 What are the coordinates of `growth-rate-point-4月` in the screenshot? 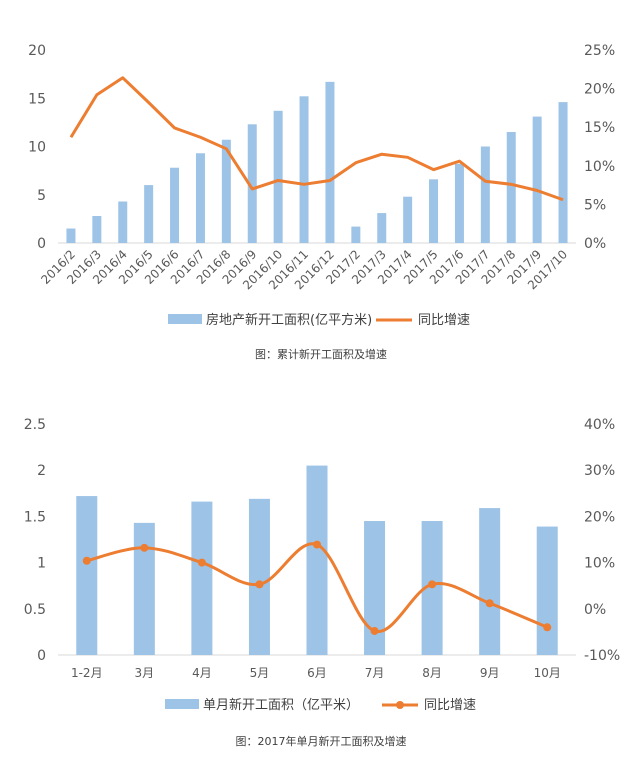 It's located at (201, 562).